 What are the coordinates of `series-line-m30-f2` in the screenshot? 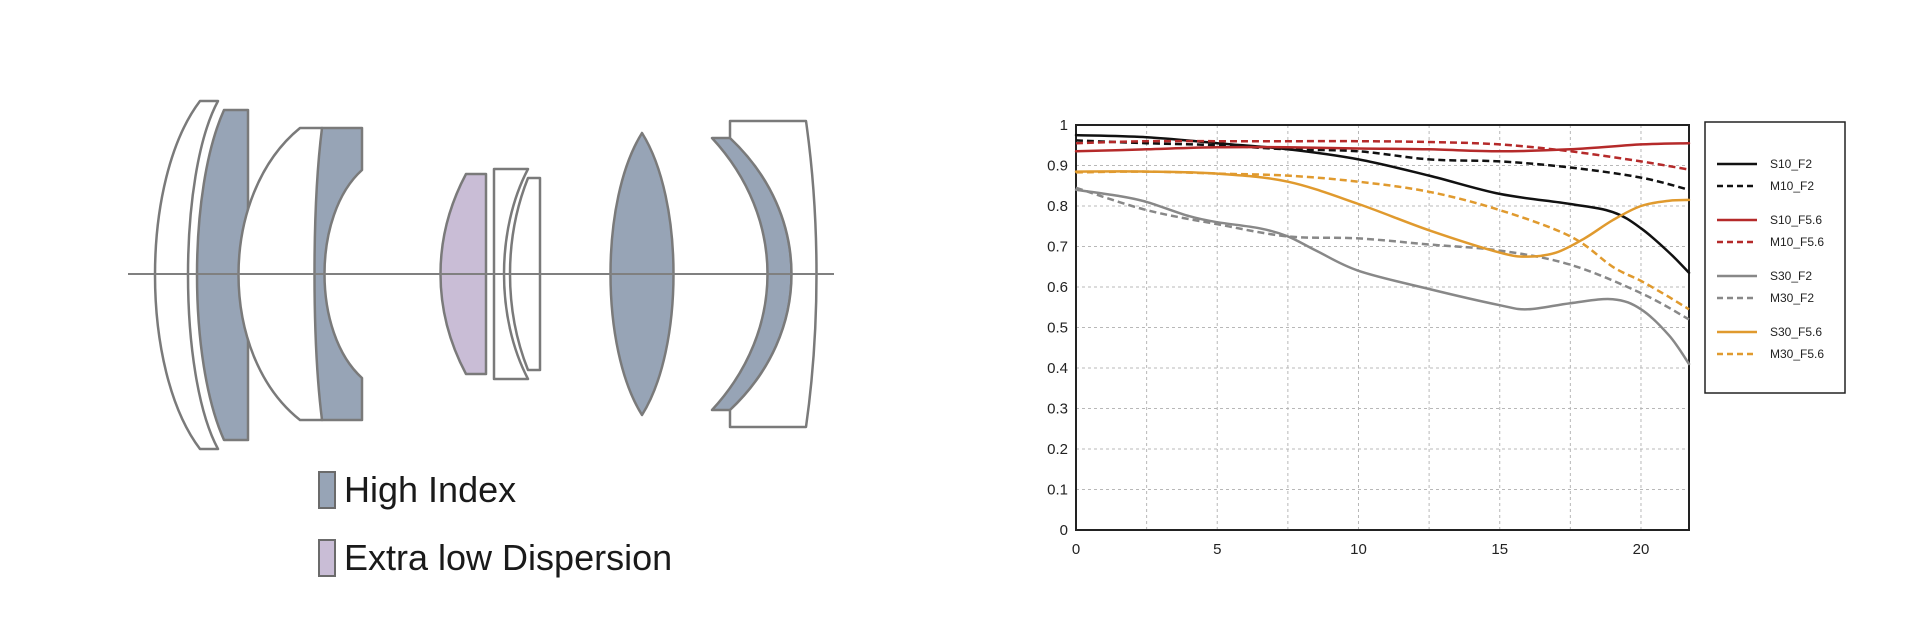 It's located at (1382, 253).